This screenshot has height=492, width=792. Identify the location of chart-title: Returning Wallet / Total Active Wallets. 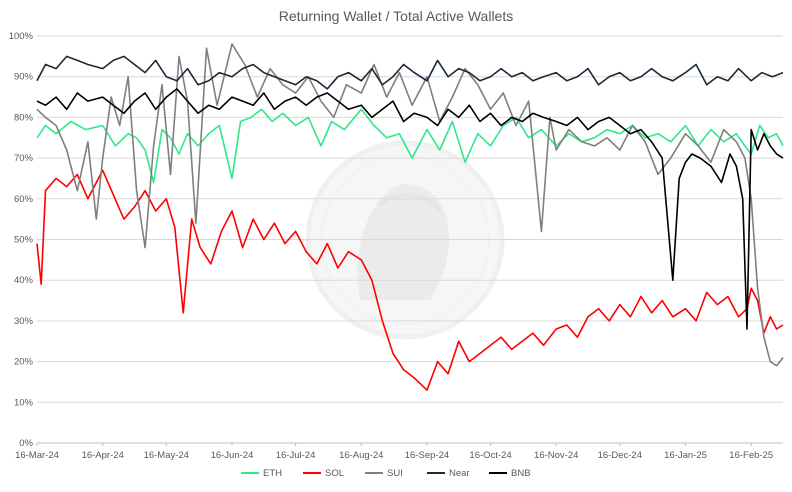
(396, 16).